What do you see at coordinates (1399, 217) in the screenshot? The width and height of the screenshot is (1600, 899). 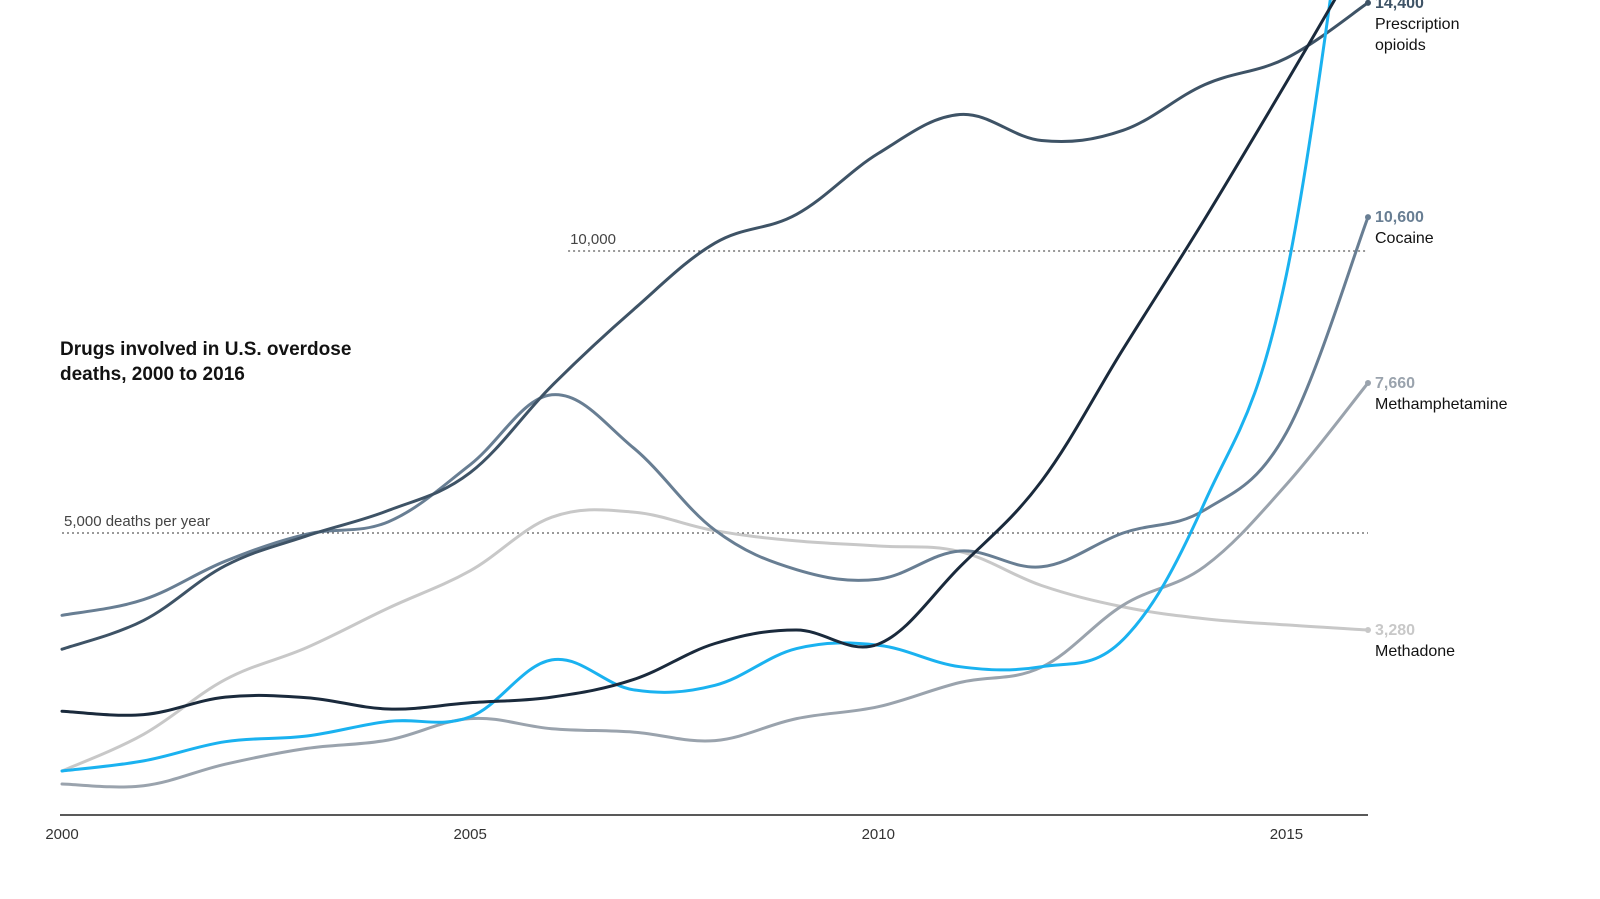 I see `end-value-cocaine: 10,600` at bounding box center [1399, 217].